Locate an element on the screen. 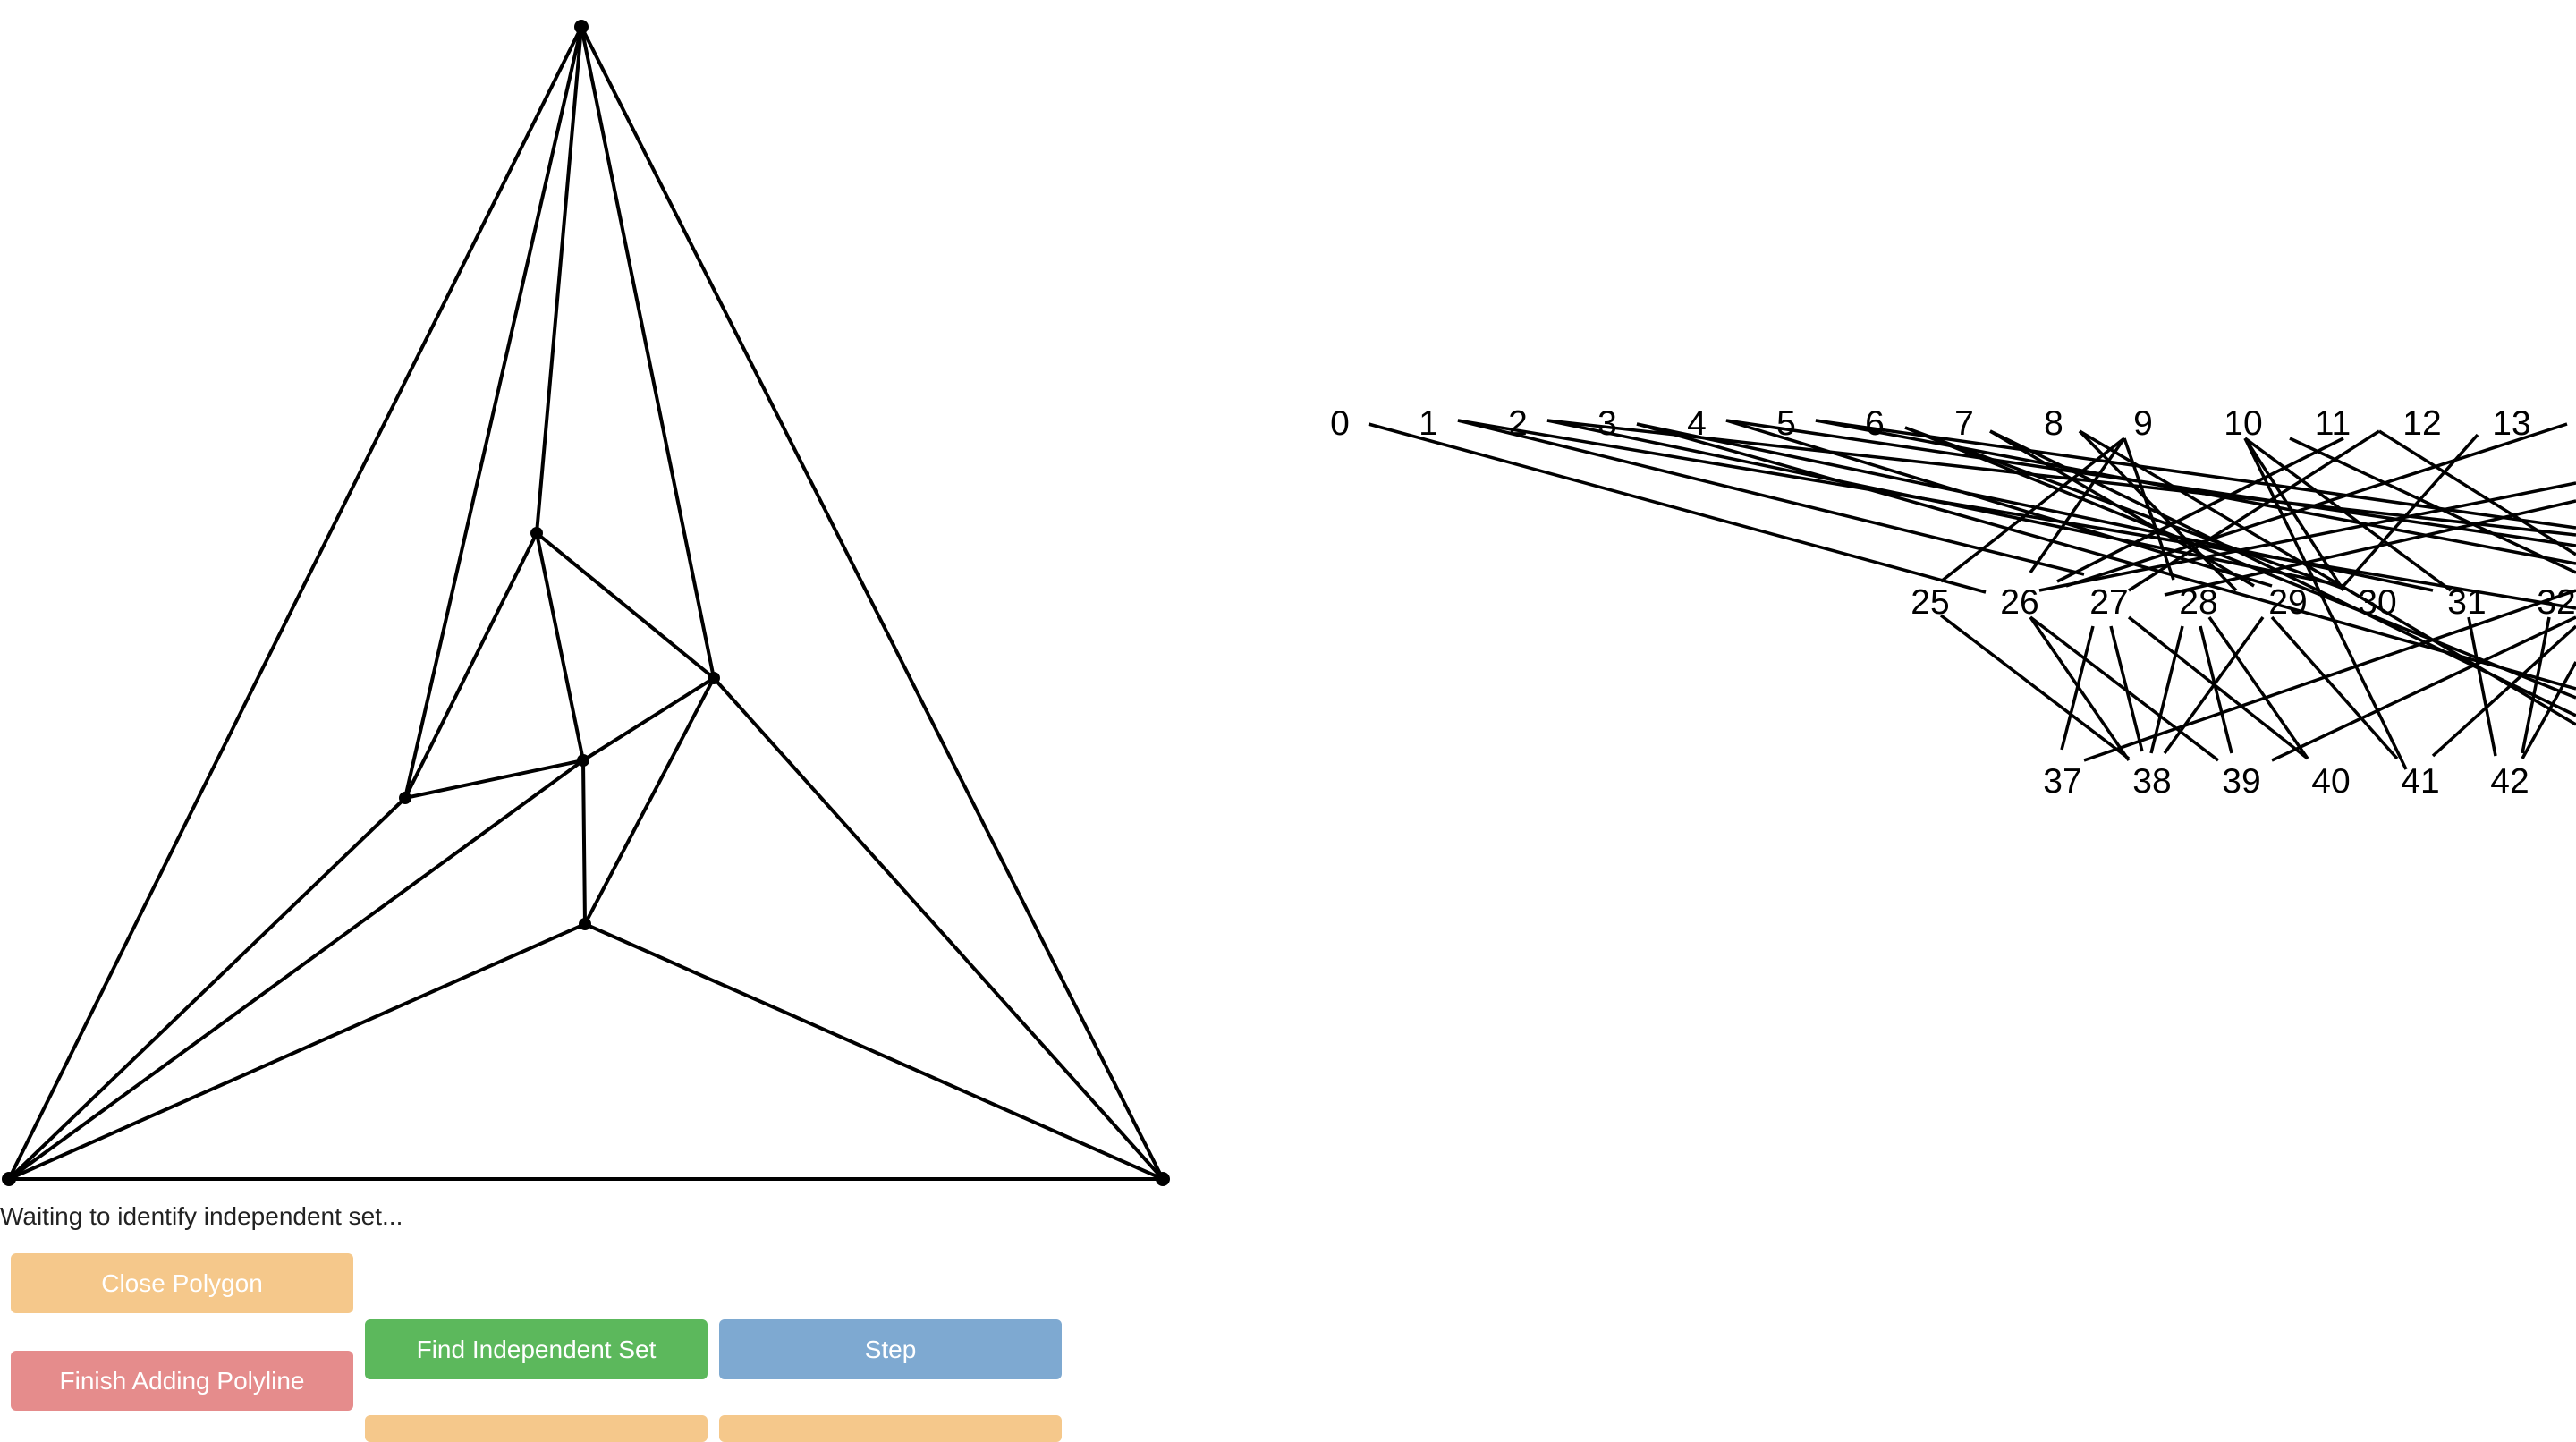 Image resolution: width=2576 pixels, height=1442 pixels. node-label: 27 is located at coordinates (2108, 602).